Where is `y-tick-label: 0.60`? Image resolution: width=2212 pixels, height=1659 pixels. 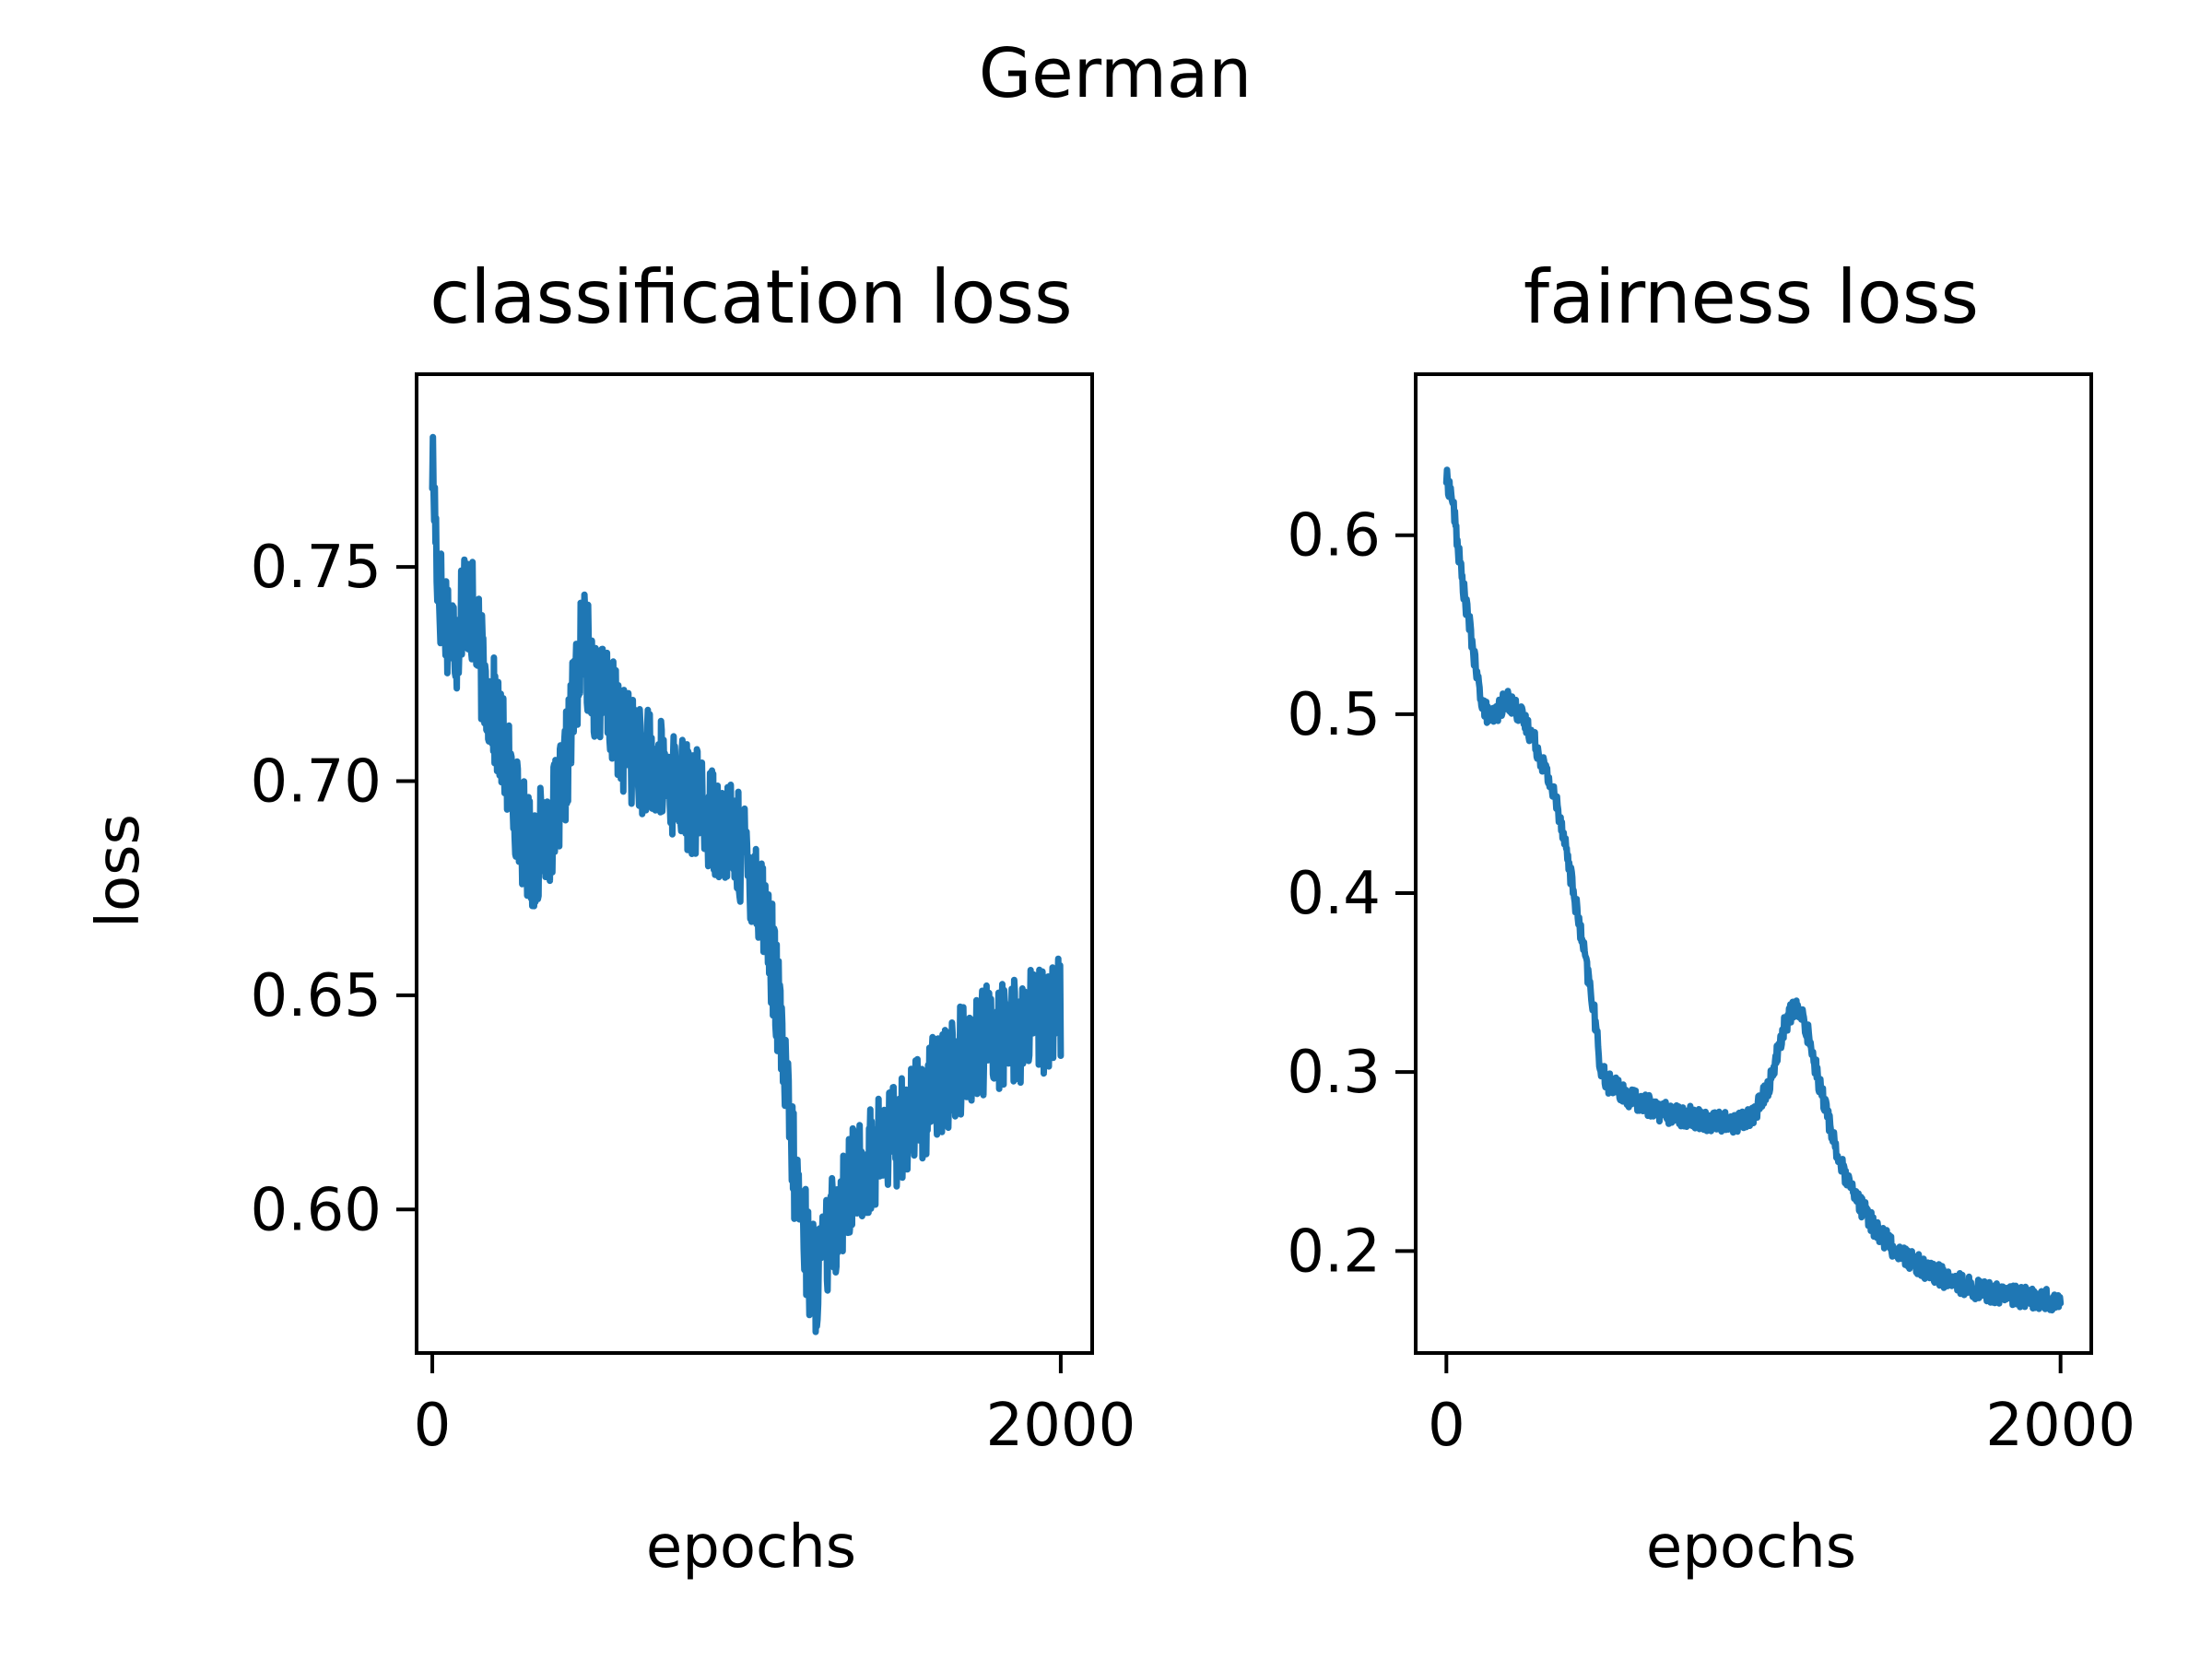
y-tick-label: 0.60 is located at coordinates (316, 1210).